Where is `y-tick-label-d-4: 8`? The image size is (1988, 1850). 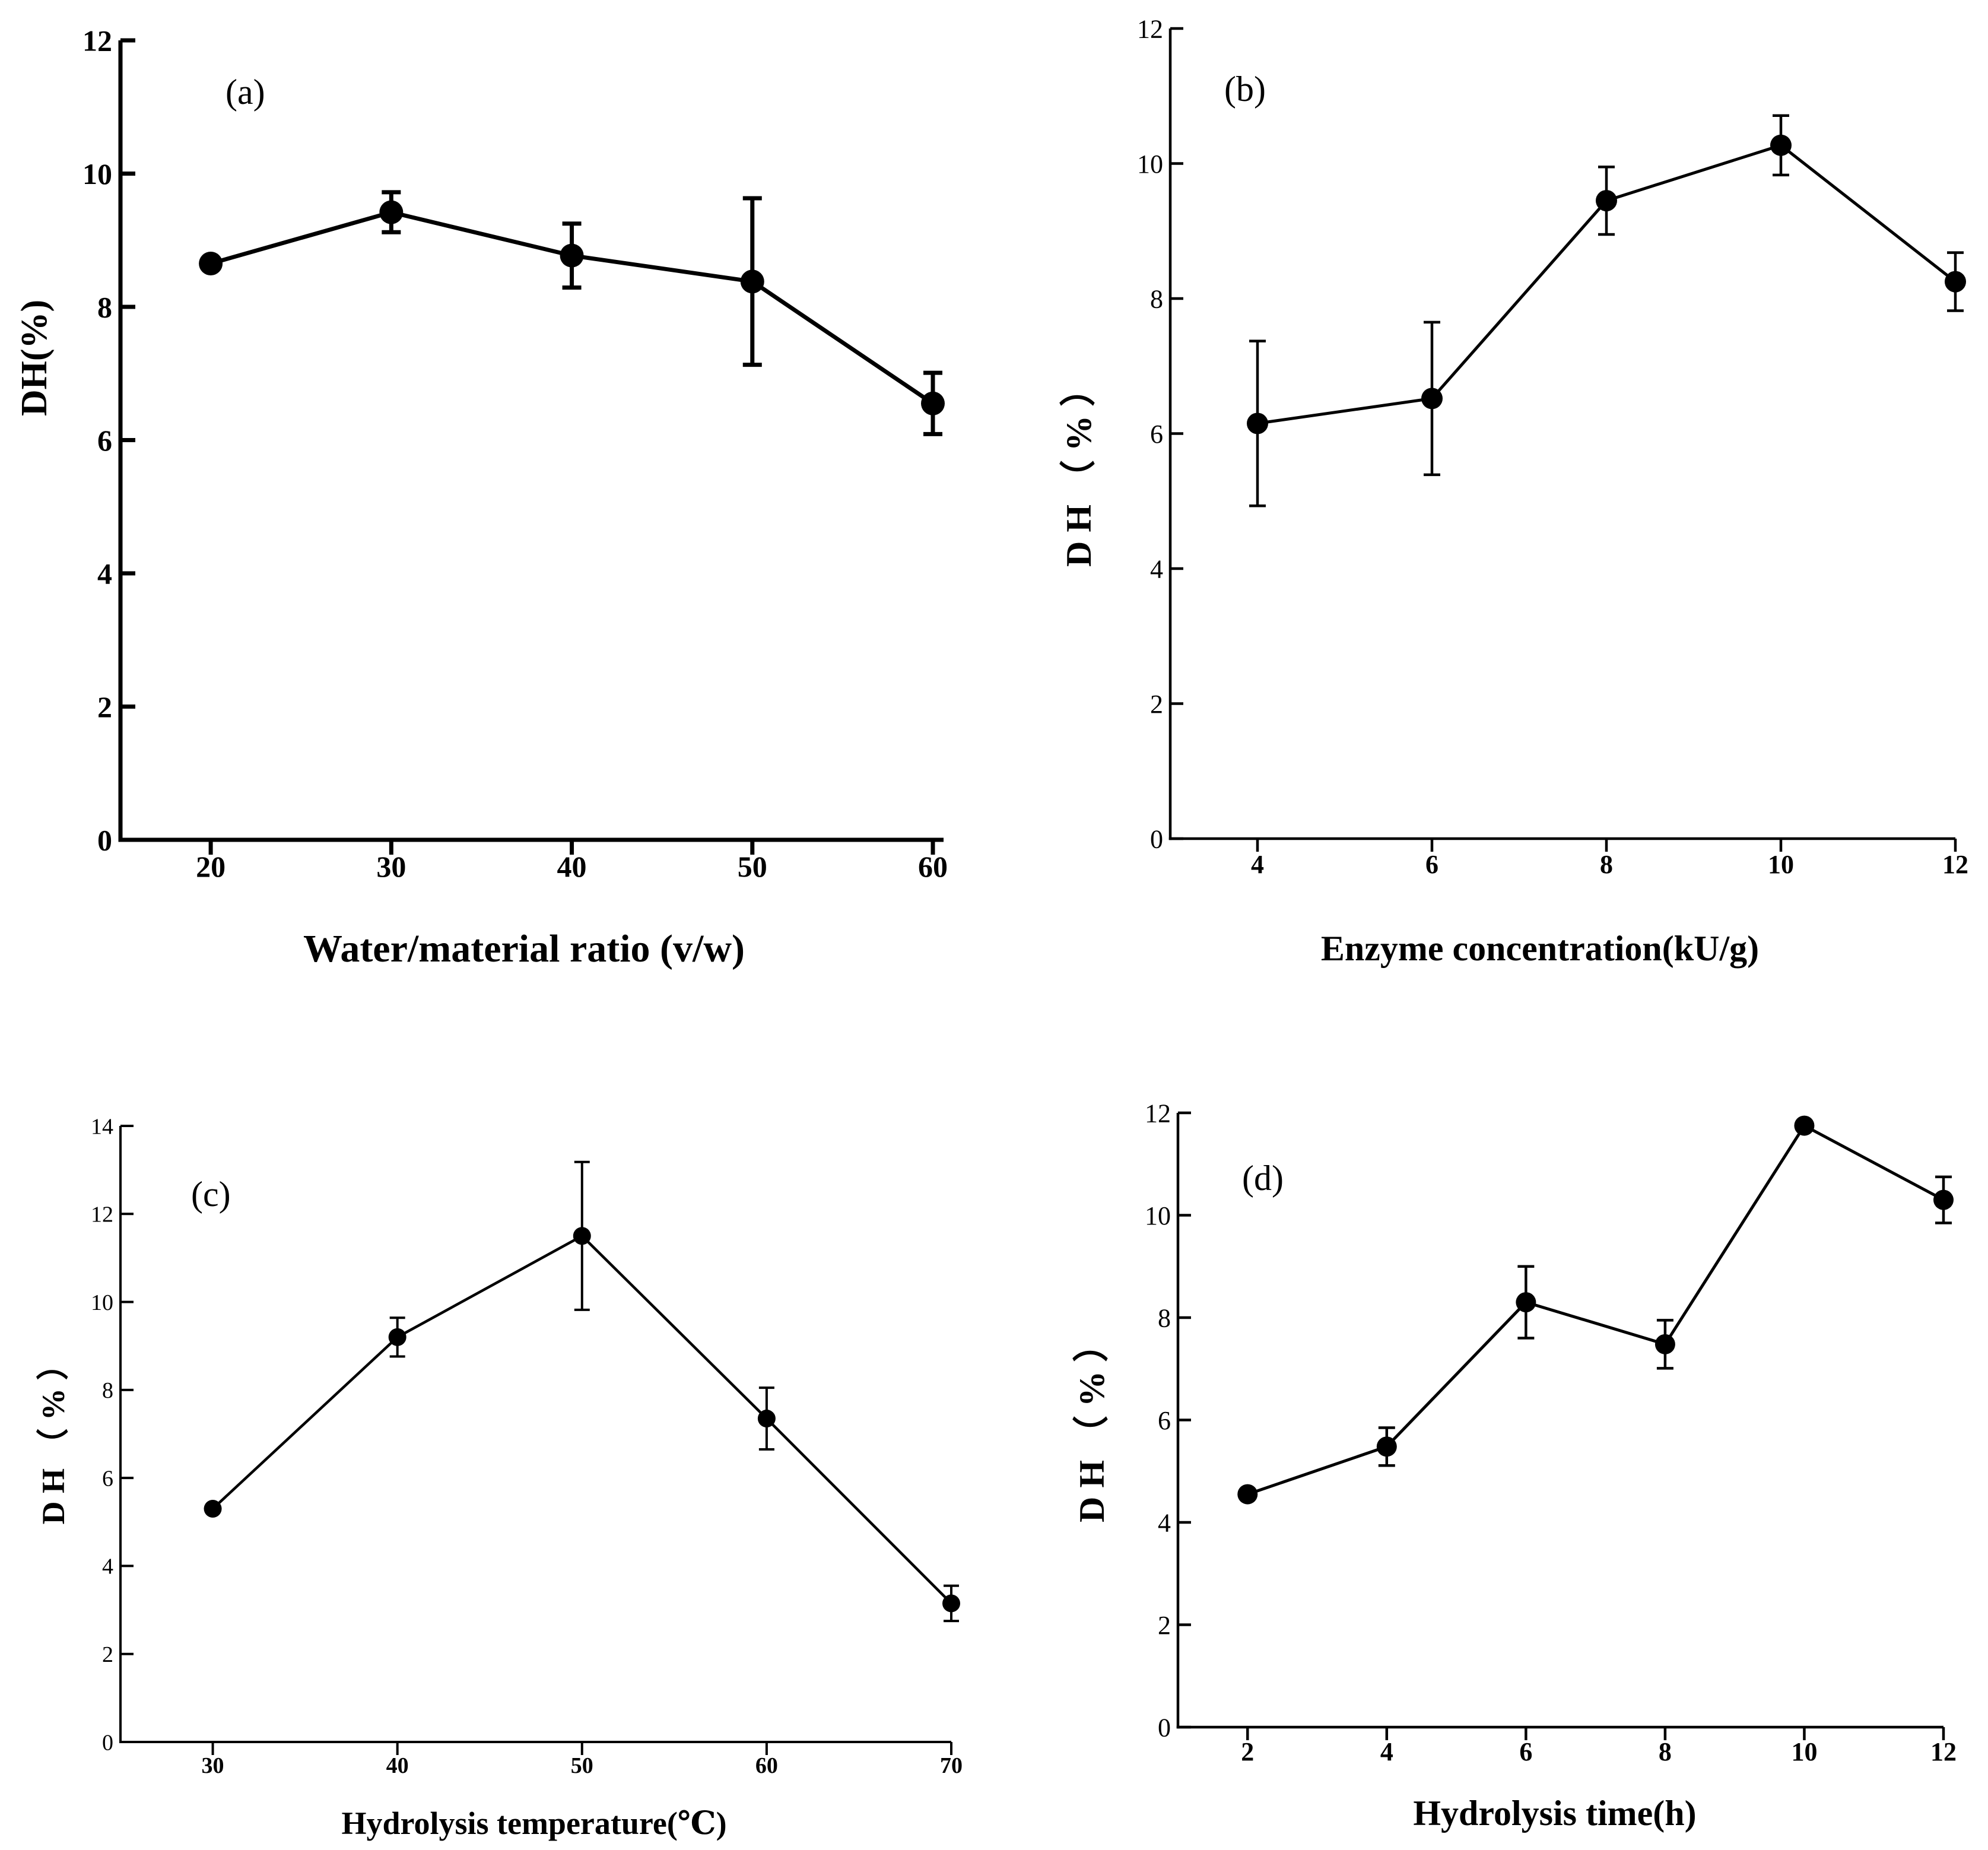
y-tick-label-d-4: 8 is located at coordinates (1165, 1317).